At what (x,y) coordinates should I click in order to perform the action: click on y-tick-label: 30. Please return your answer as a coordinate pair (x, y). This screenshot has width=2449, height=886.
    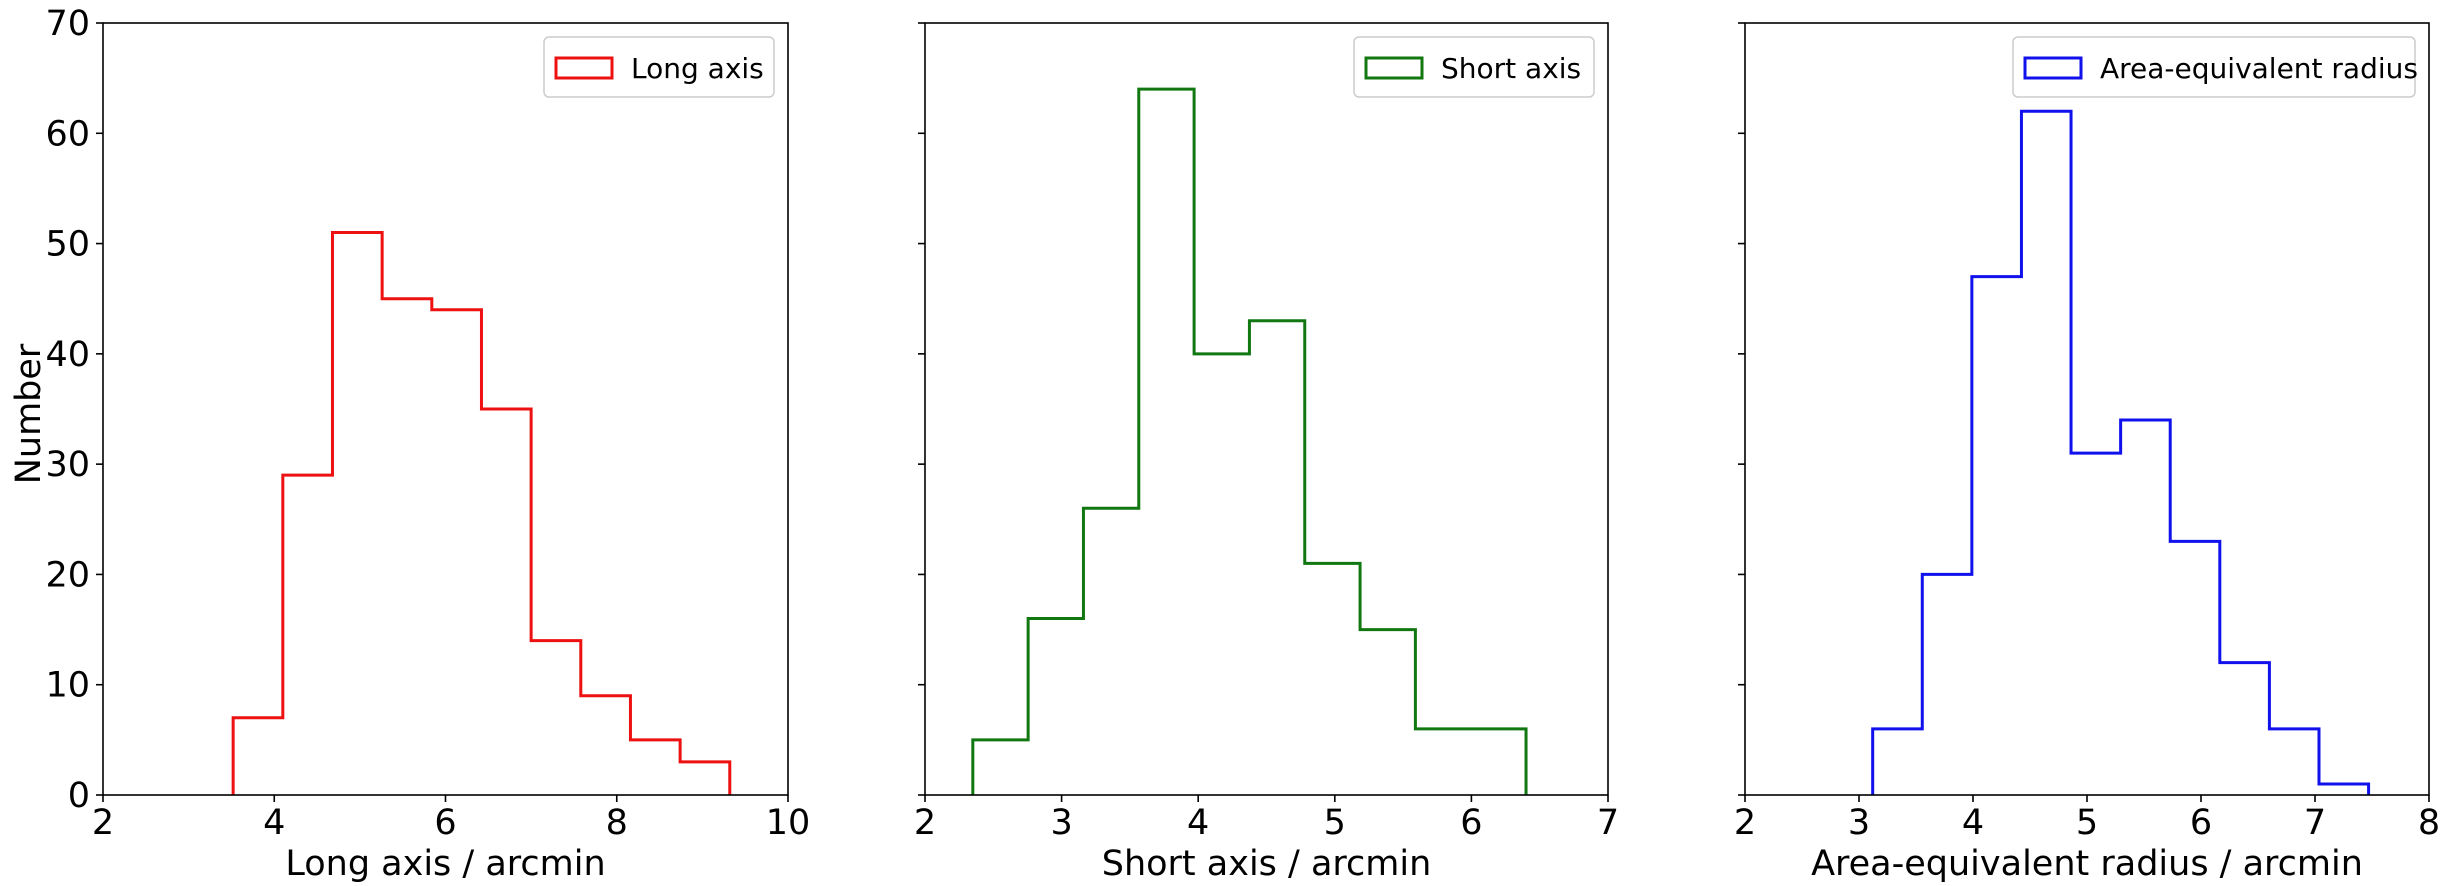
    Looking at the image, I should click on (67, 465).